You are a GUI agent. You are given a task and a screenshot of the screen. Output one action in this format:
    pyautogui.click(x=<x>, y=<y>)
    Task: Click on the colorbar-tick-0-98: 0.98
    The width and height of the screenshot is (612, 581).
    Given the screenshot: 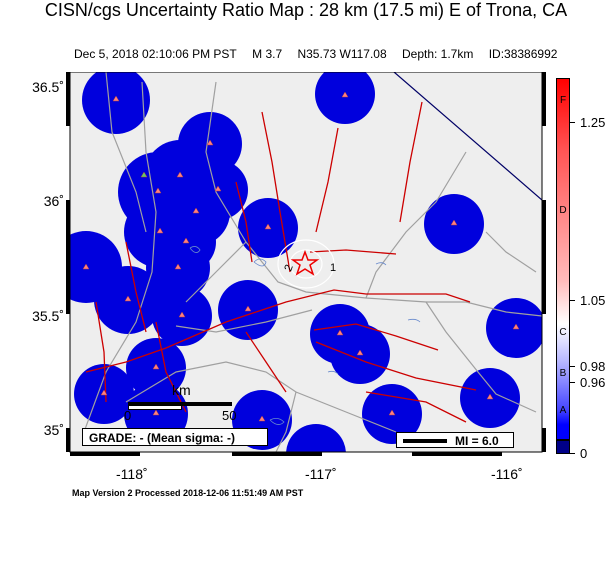 What is the action you would take?
    pyautogui.click(x=593, y=366)
    